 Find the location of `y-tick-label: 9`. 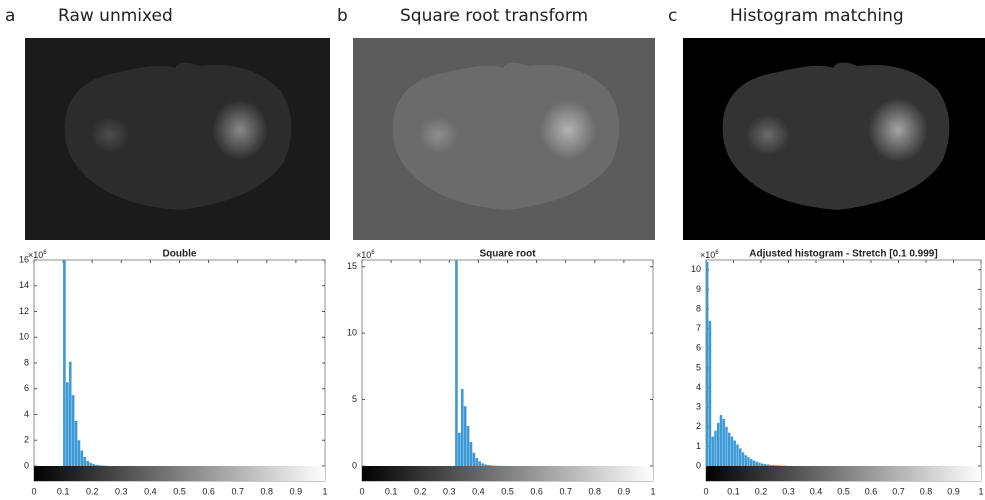

y-tick-label: 9 is located at coordinates (698, 289).